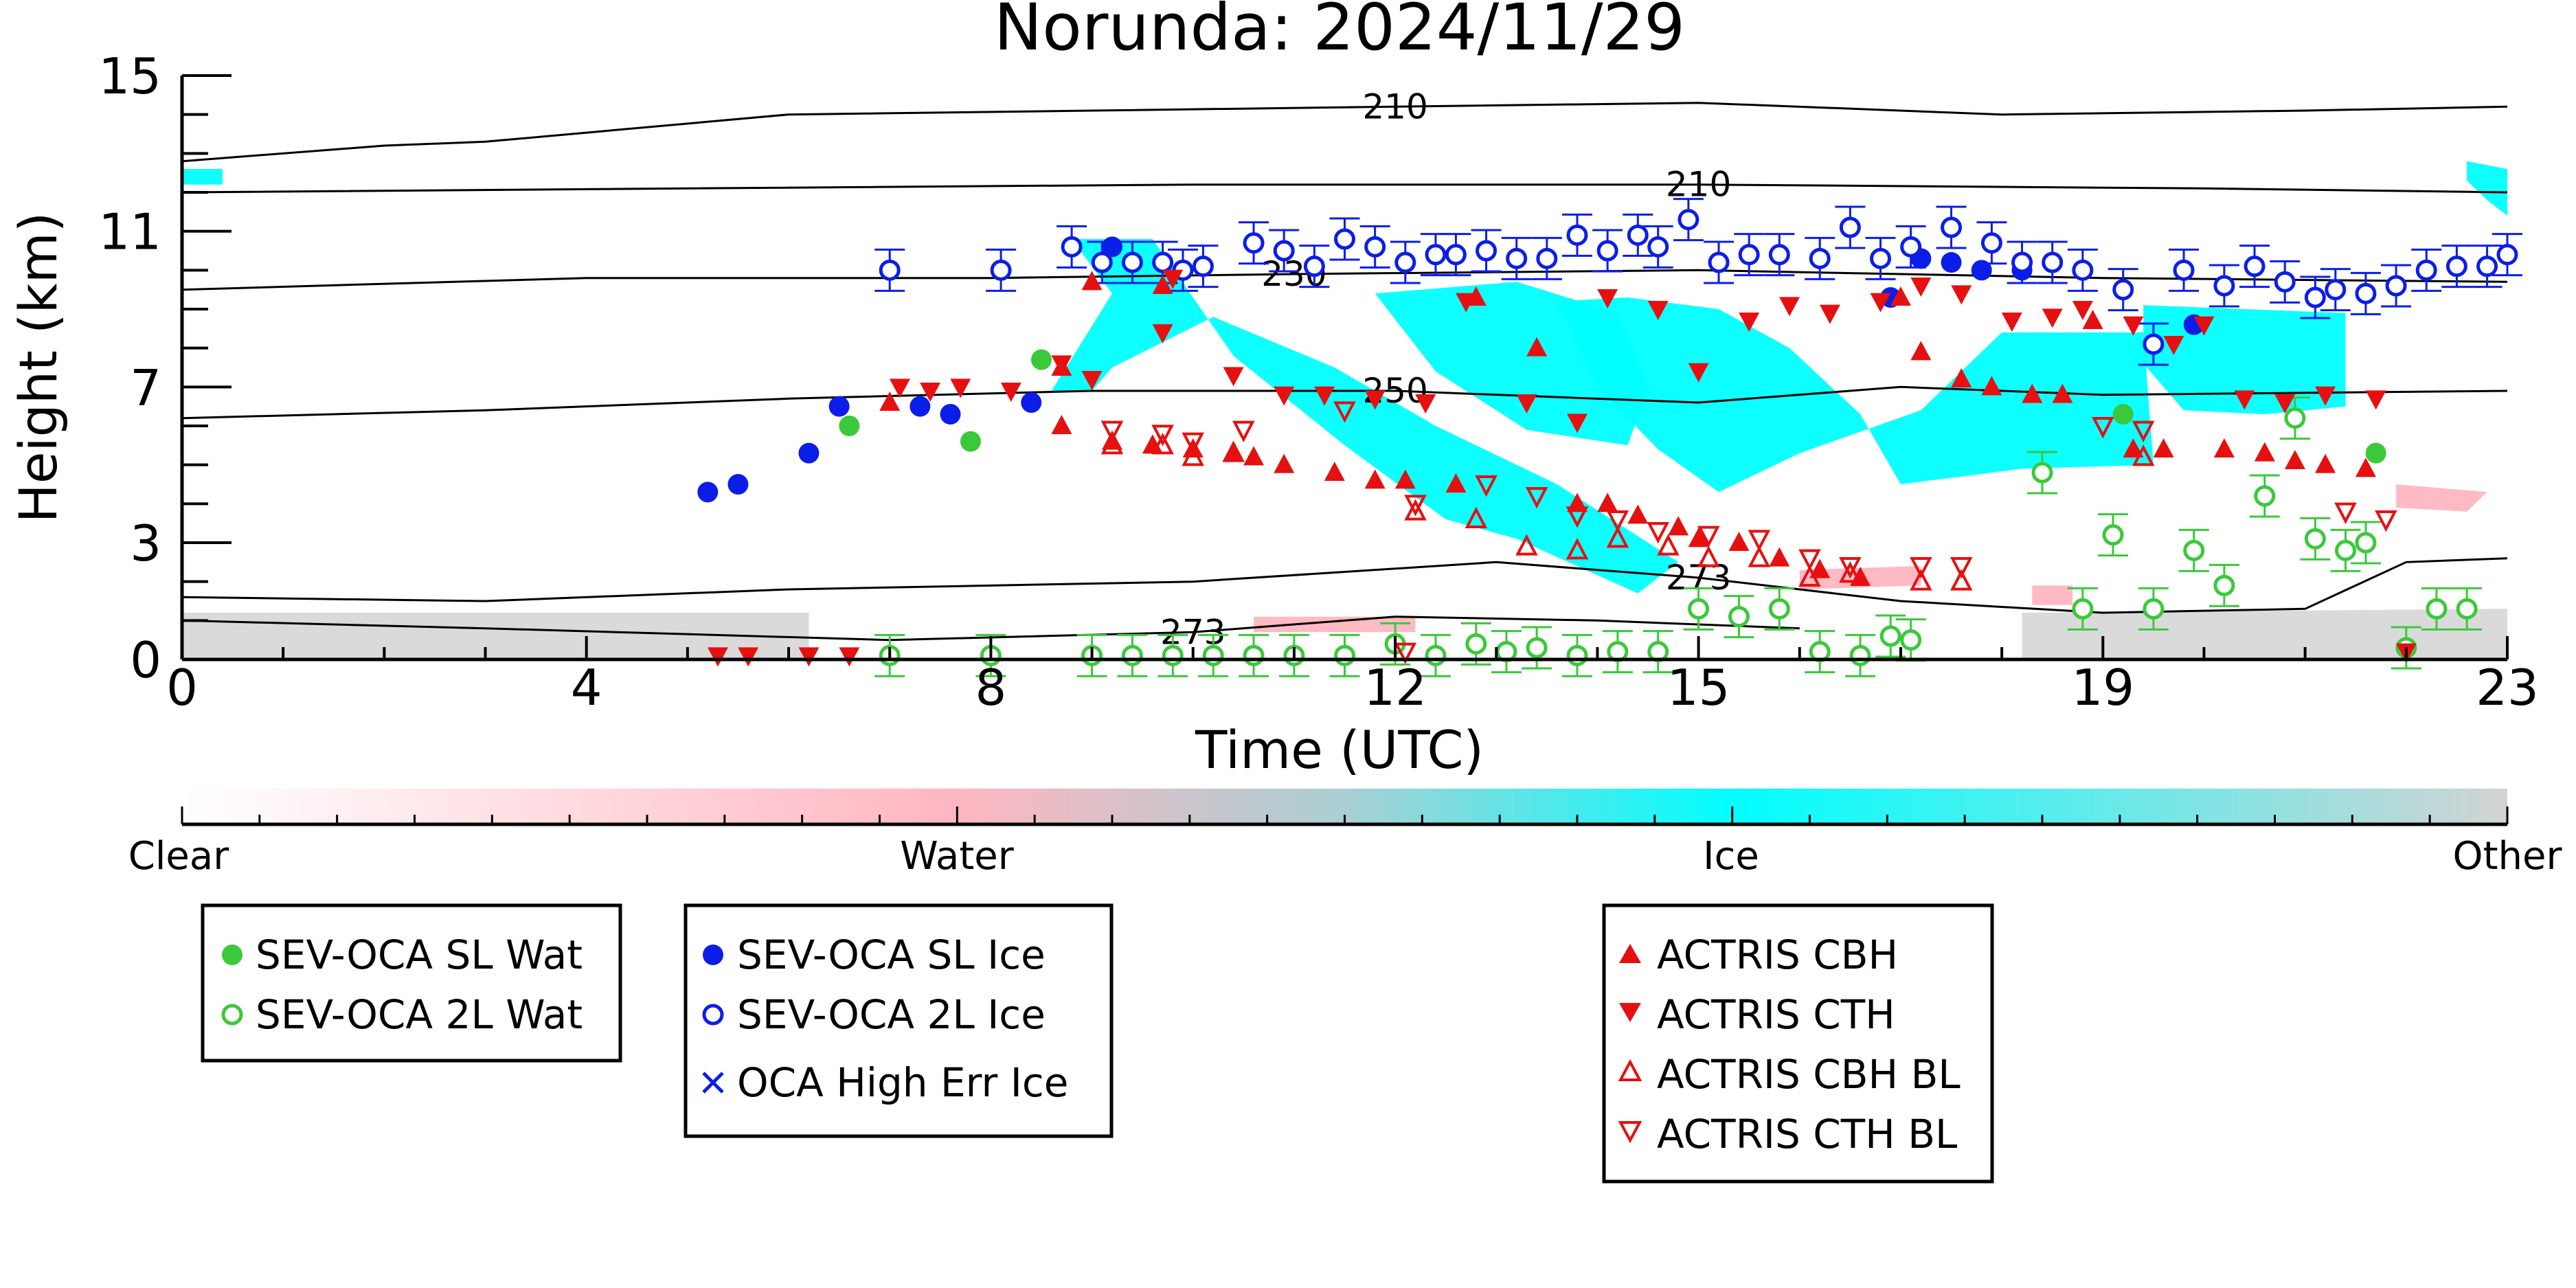 This screenshot has width=2576, height=1288. I want to click on x-tick-label-0: 0, so click(182, 687).